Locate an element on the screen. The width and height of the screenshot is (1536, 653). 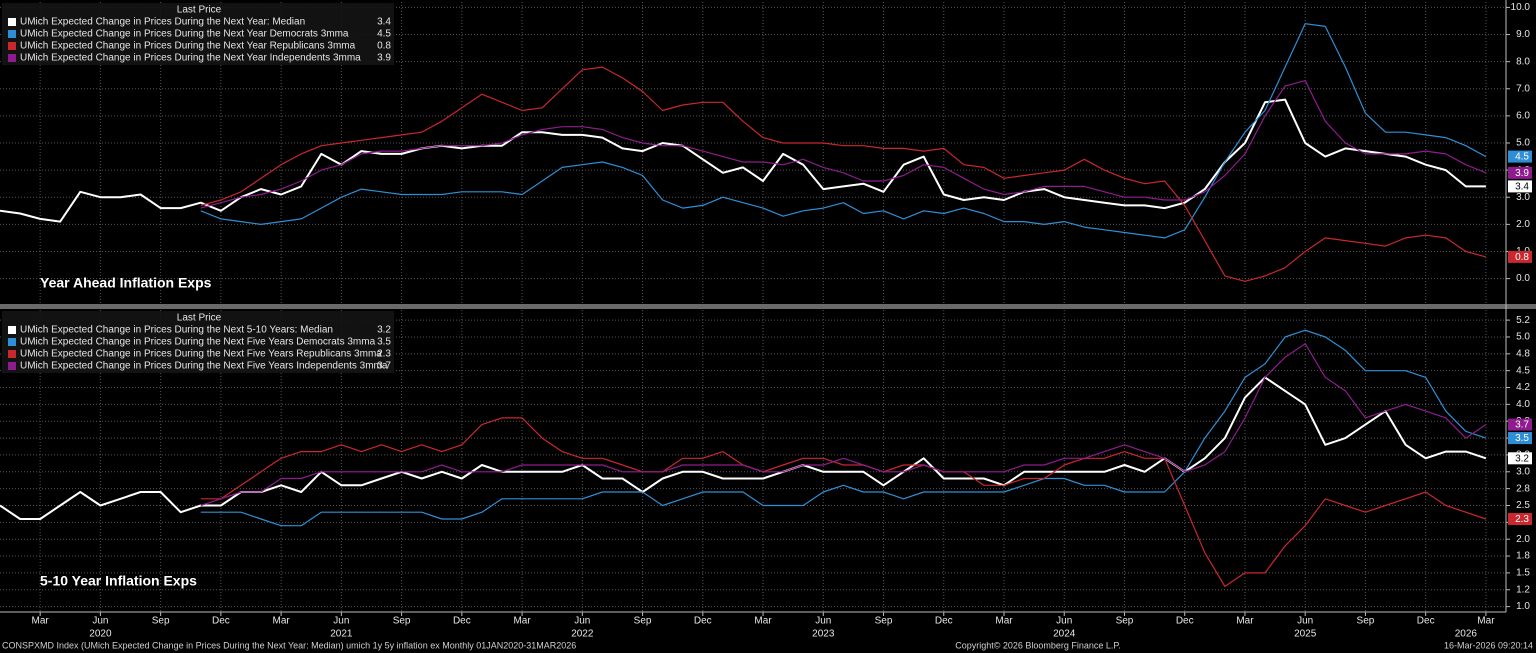
y-tick-label: 6.0 is located at coordinates (1523, 116).